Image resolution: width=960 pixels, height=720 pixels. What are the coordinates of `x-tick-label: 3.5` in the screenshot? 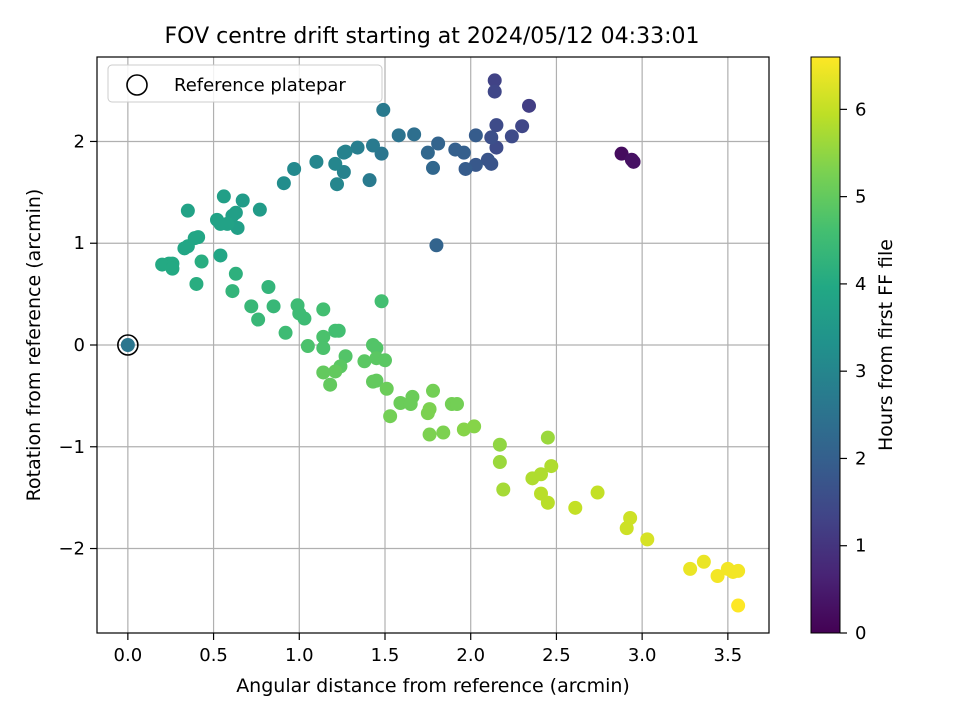 It's located at (728, 655).